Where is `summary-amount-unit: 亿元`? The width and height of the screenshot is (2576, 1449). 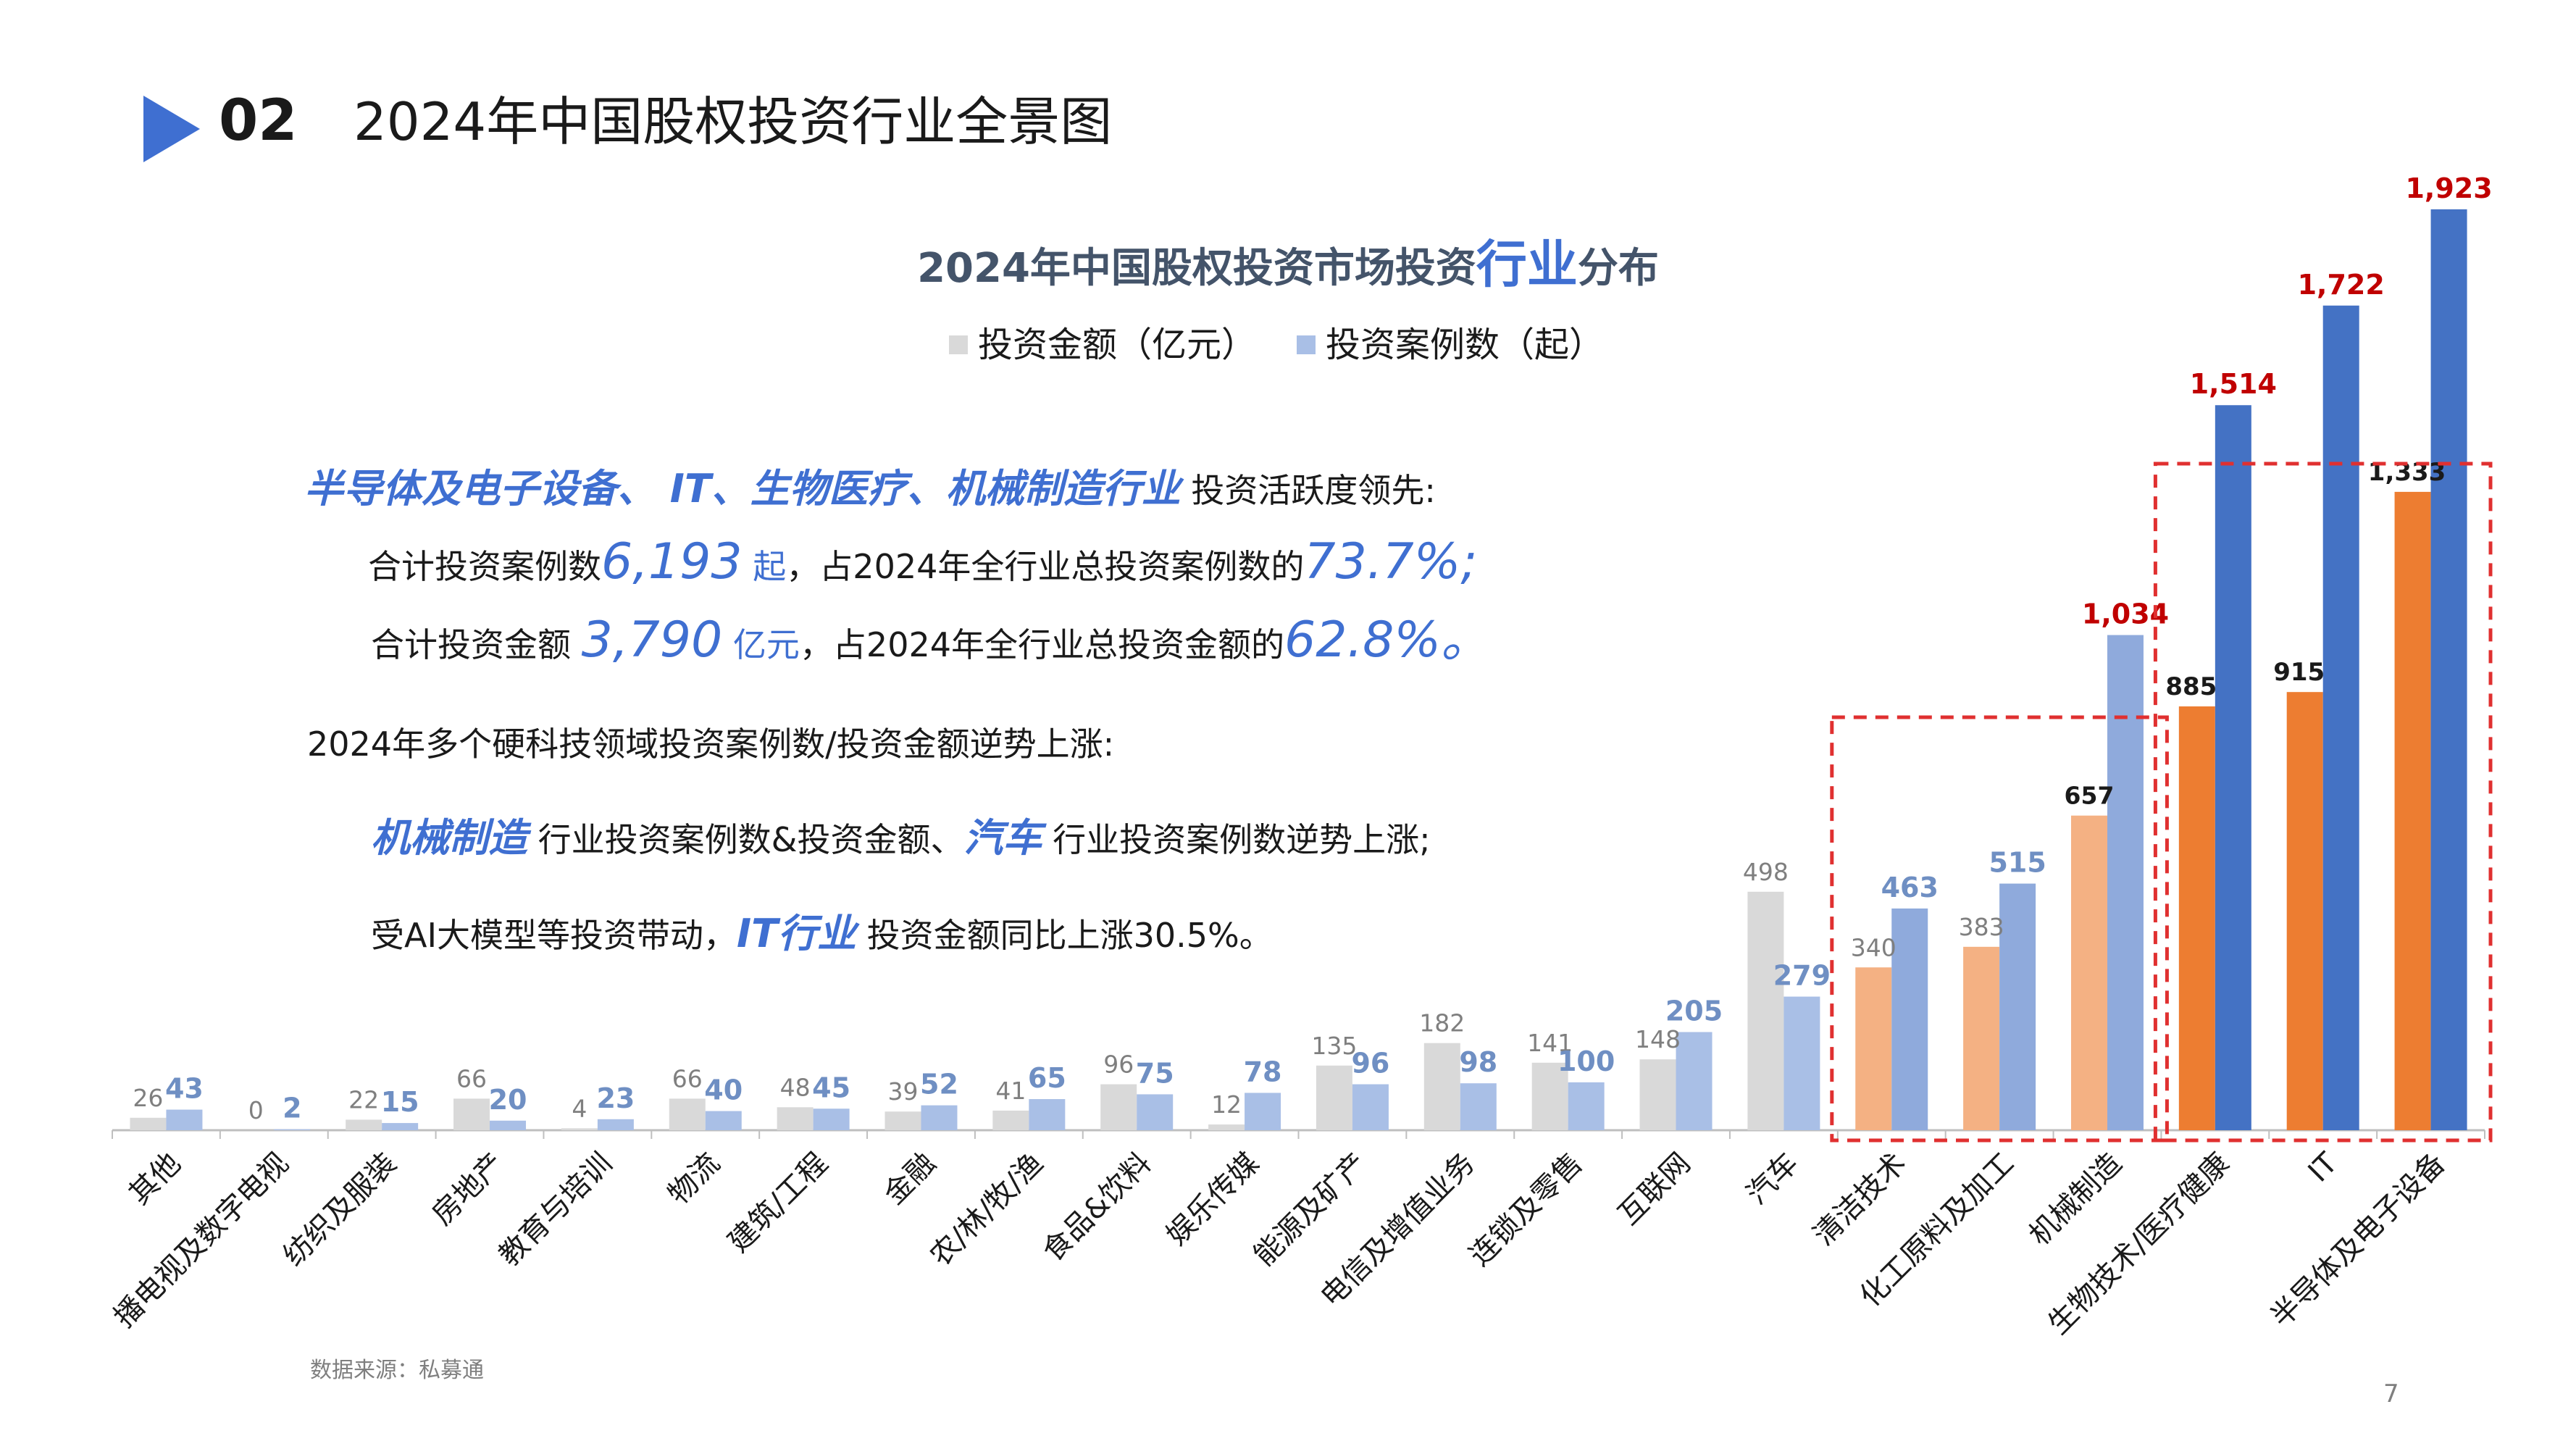
summary-amount-unit: 亿元 is located at coordinates (766, 644).